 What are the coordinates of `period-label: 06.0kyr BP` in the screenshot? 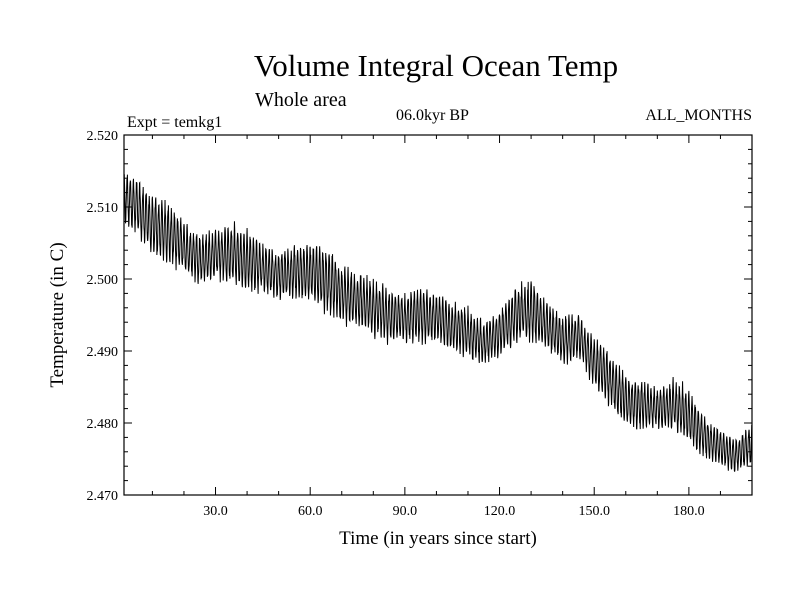 It's located at (432, 115).